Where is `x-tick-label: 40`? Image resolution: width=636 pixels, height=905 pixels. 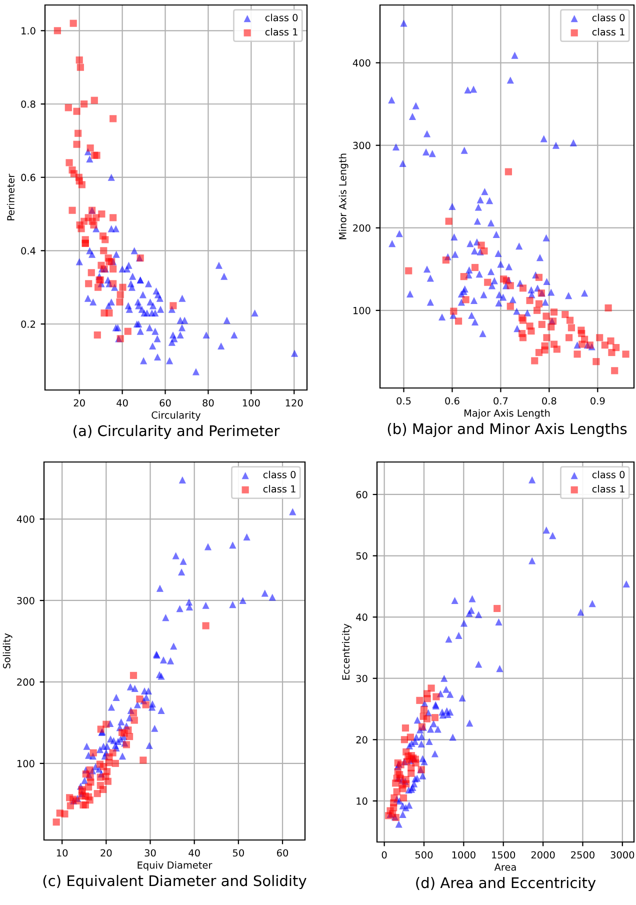
x-tick-label: 40 is located at coordinates (194, 853).